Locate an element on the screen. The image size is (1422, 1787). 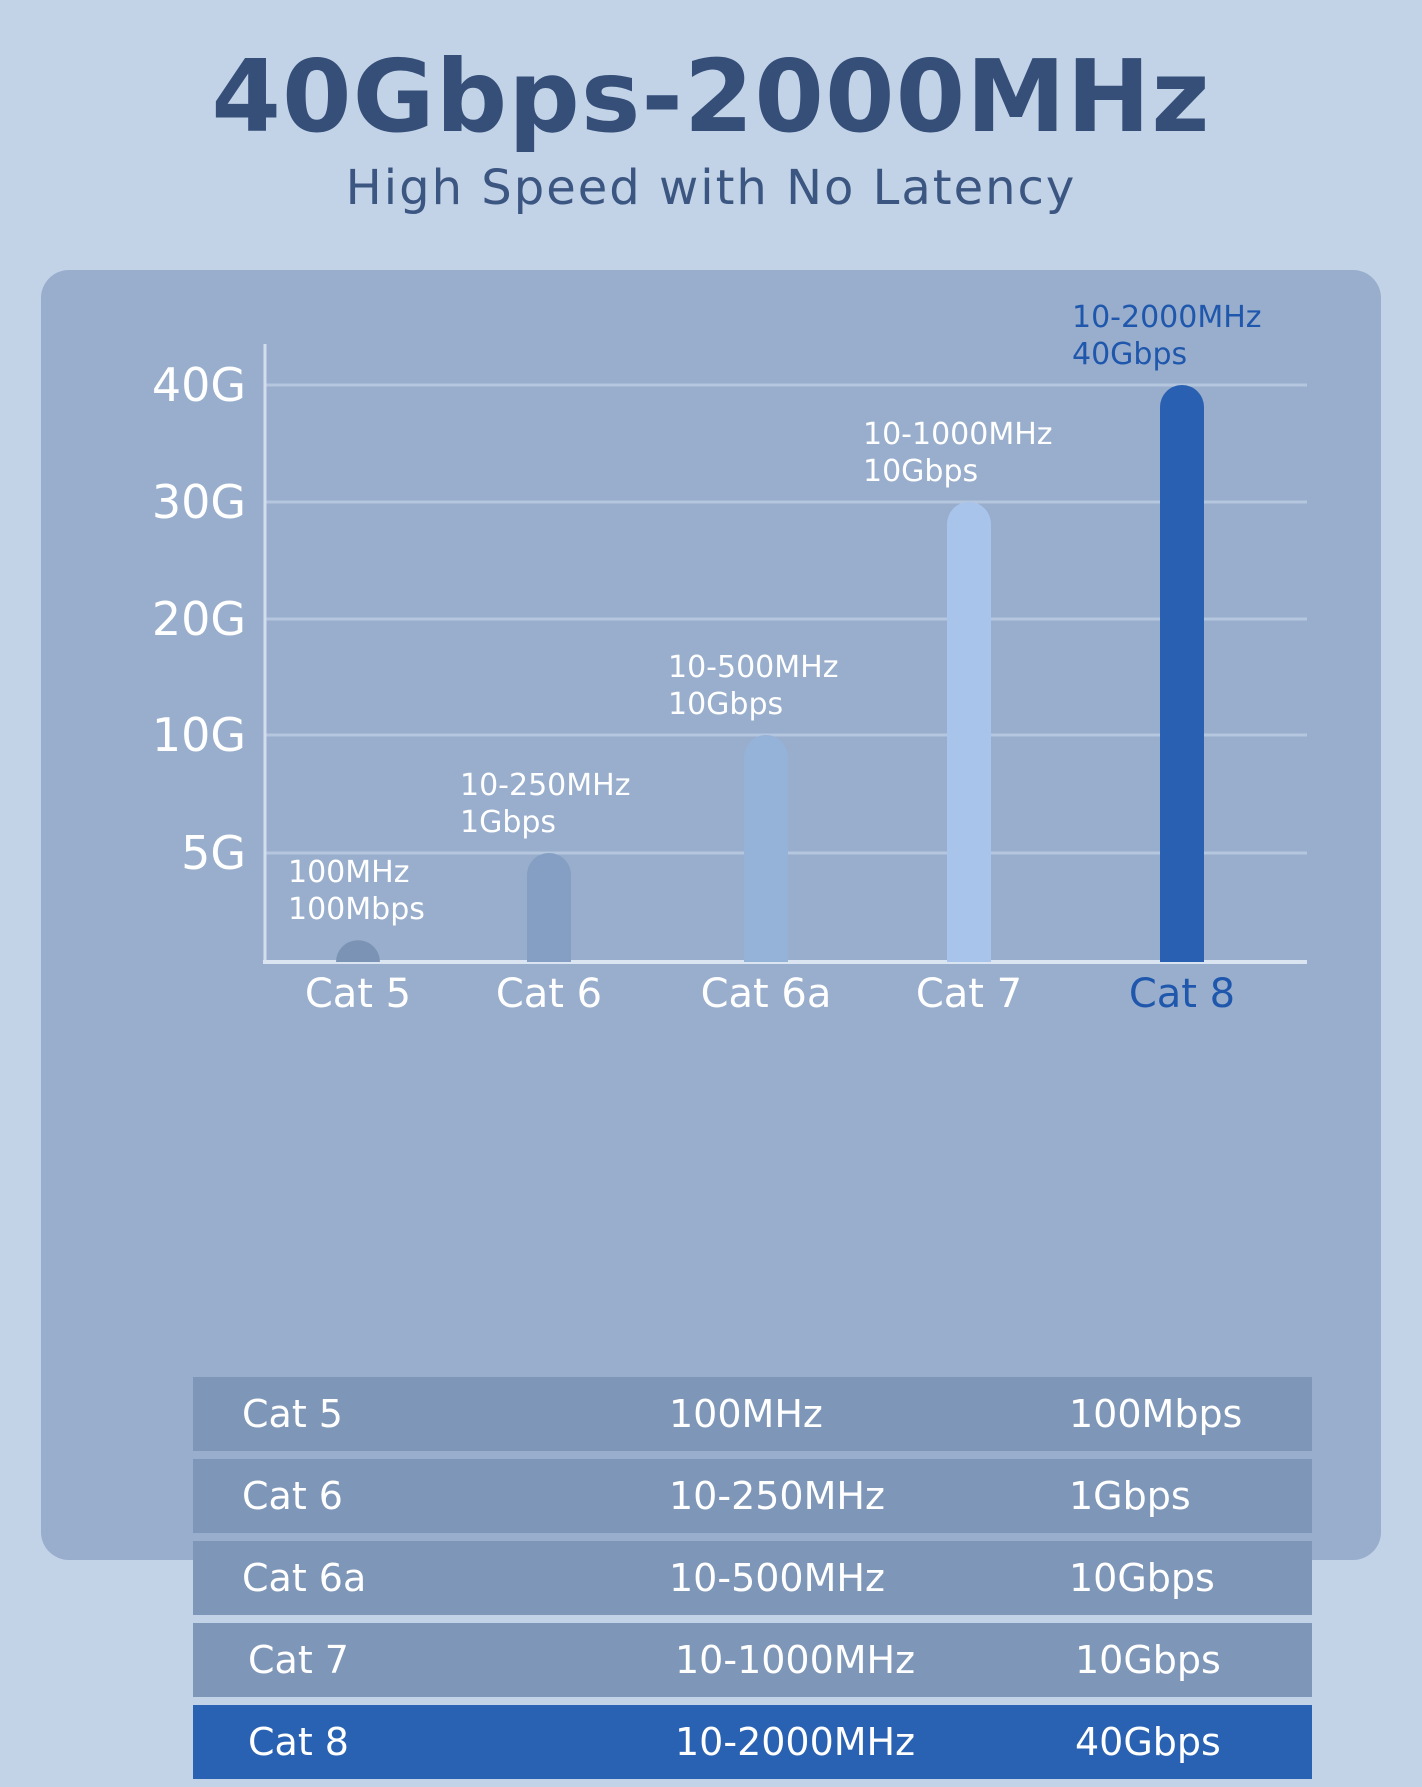
x-category-label: Cat 5 is located at coordinates (358, 994).